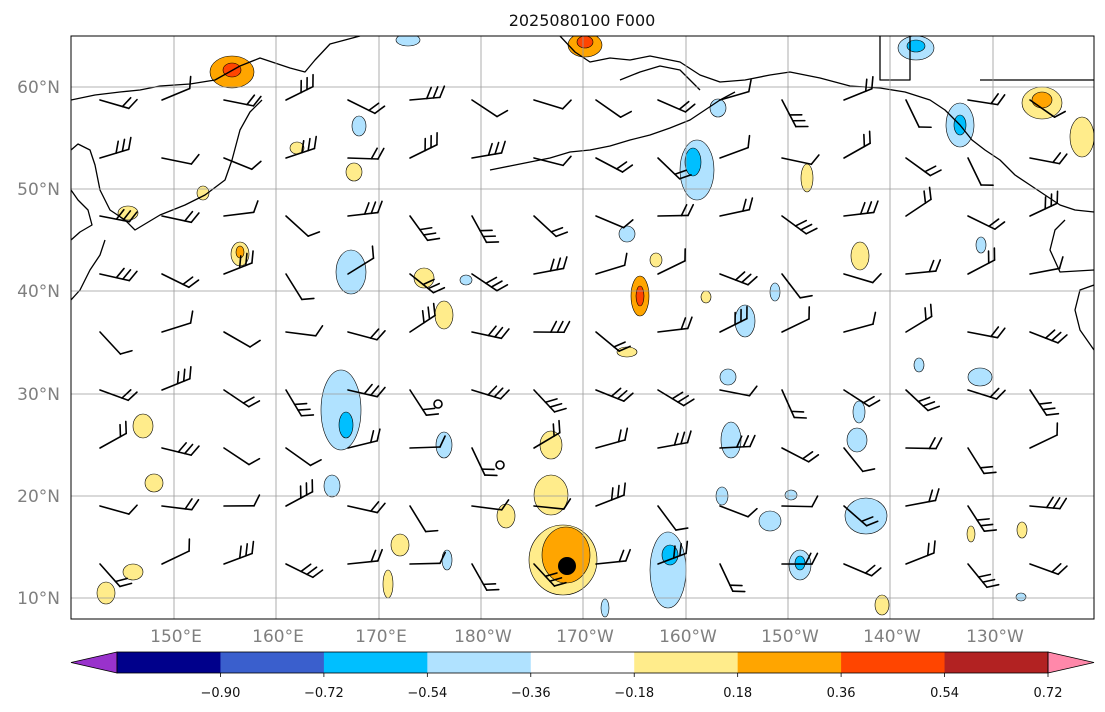  Describe the element at coordinates (38, 497) in the screenshot. I see `lat-label: 20°N` at that location.